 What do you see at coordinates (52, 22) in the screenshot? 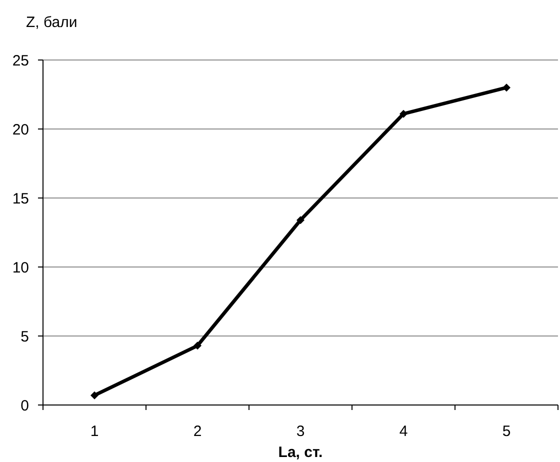
I see `y-axis-title: Z, бали` at bounding box center [52, 22].